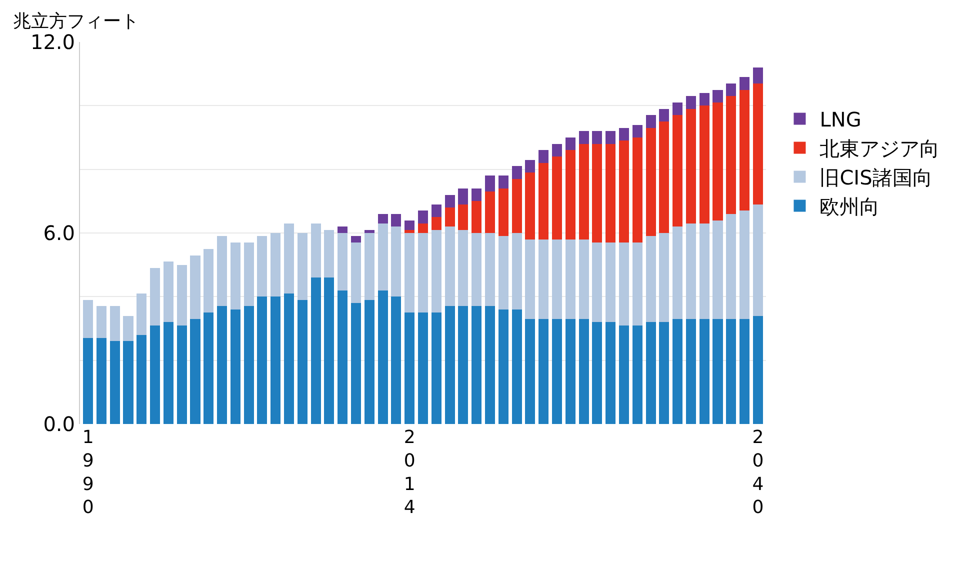 Image resolution: width=957 pixels, height=584 pixels. What do you see at coordinates (59, 424) in the screenshot?
I see `y-tick-label: 0.0` at bounding box center [59, 424].